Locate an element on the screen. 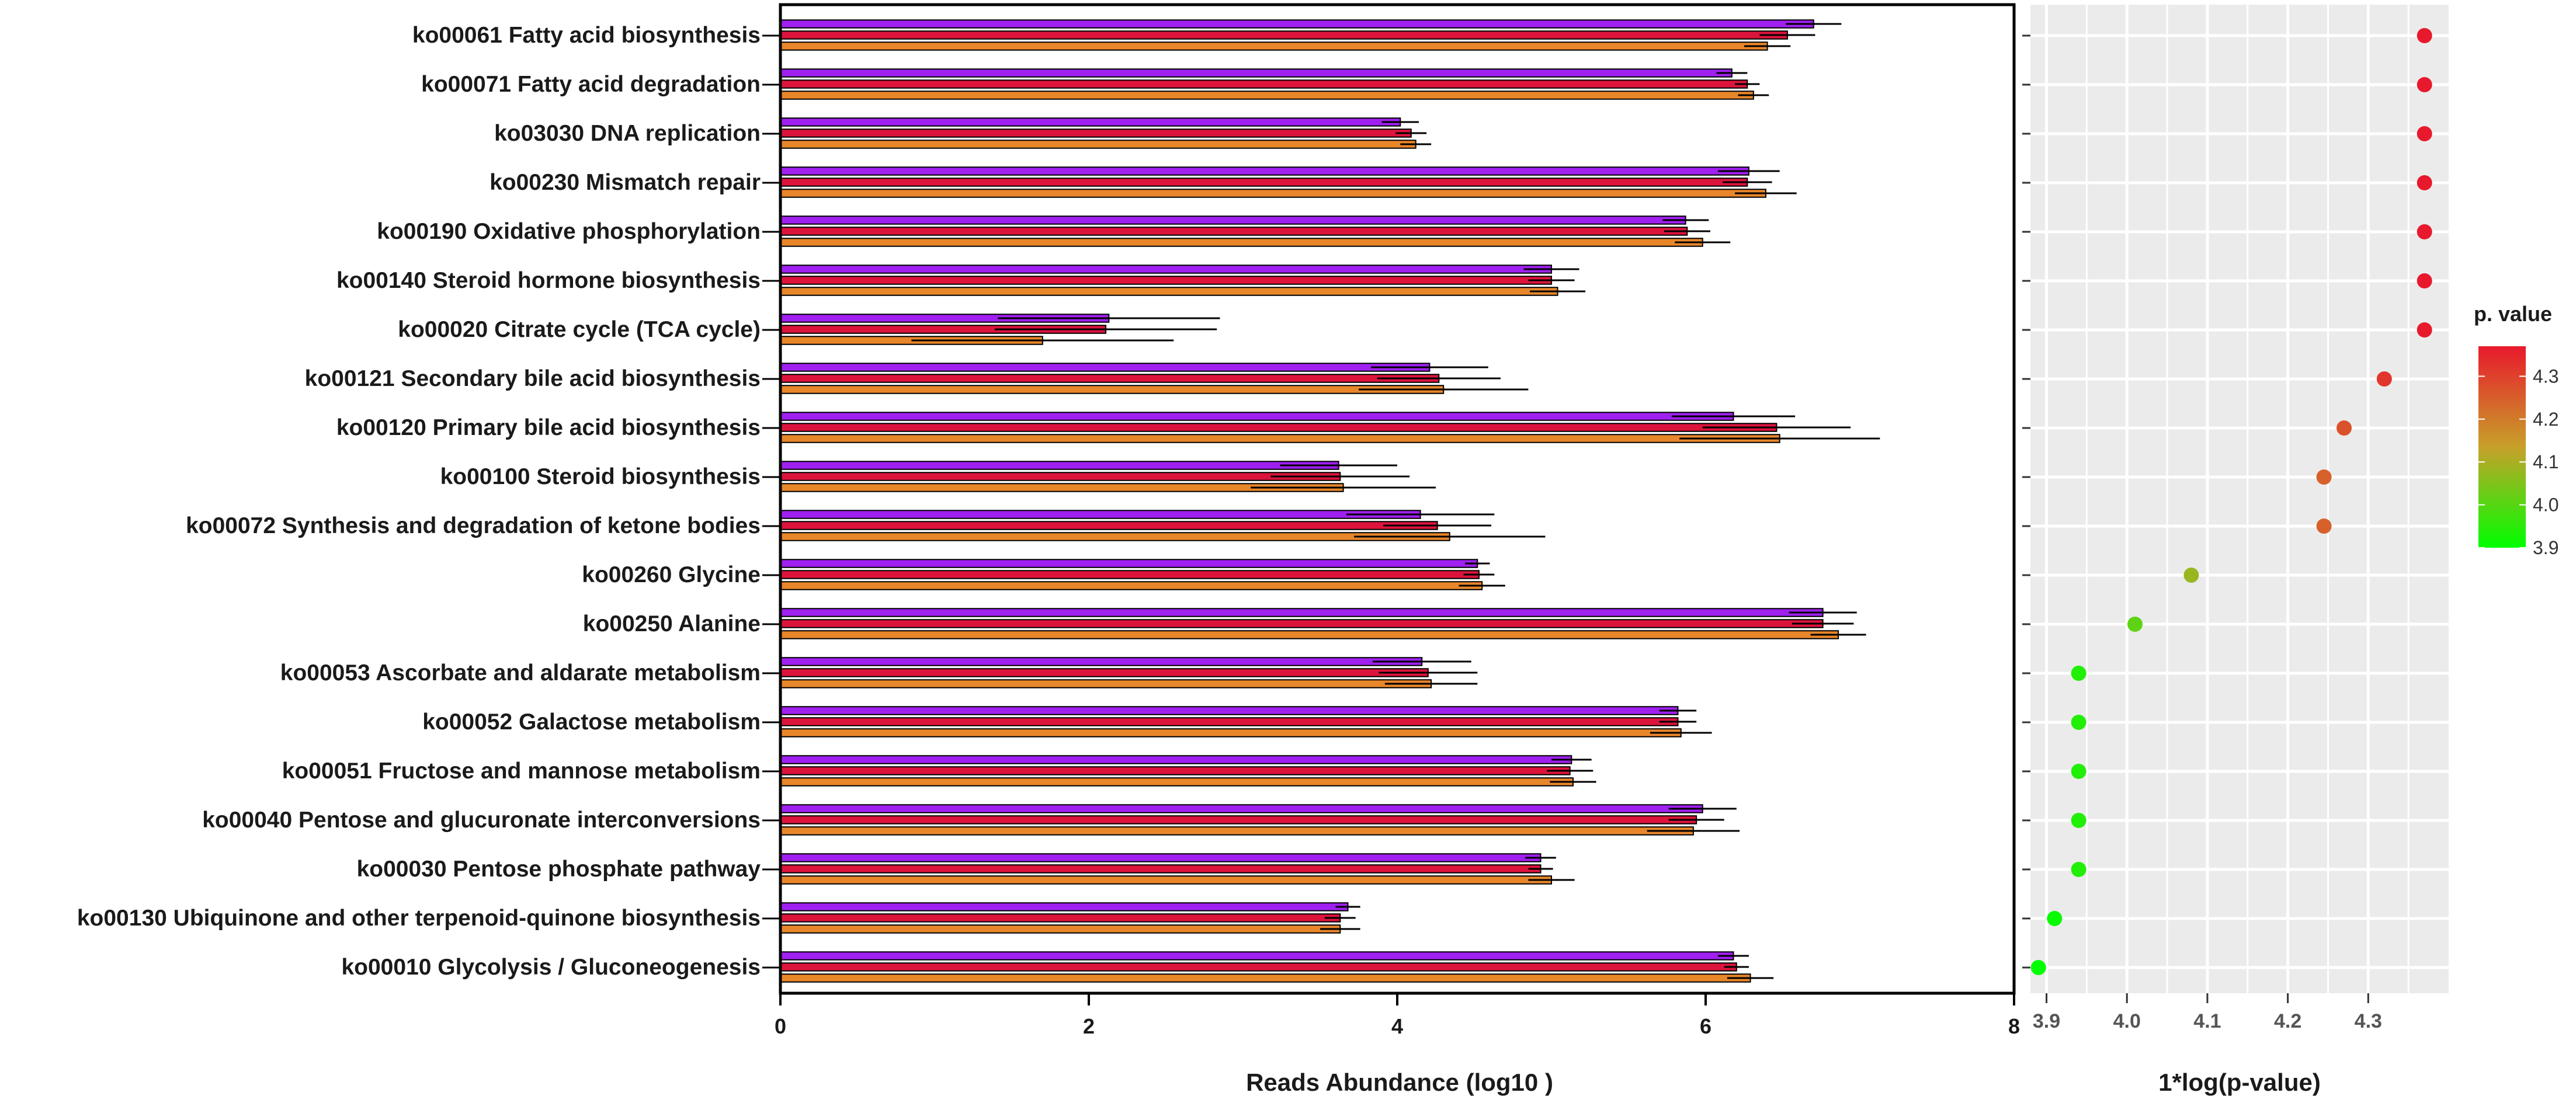 This screenshot has height=1103, width=2576. x-tick-label: 0 is located at coordinates (780, 1026).